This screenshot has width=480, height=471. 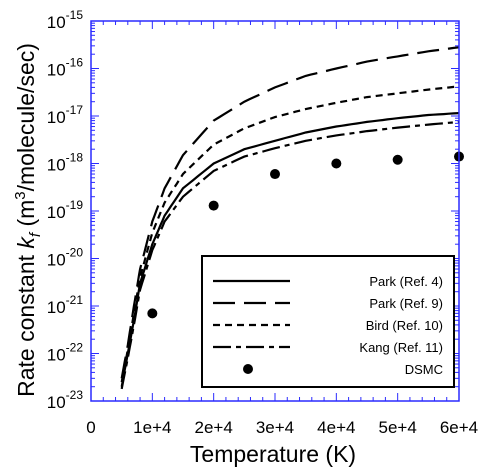 What do you see at coordinates (401, 347) in the screenshot?
I see `legend-label: Kang (Ref. 11)` at bounding box center [401, 347].